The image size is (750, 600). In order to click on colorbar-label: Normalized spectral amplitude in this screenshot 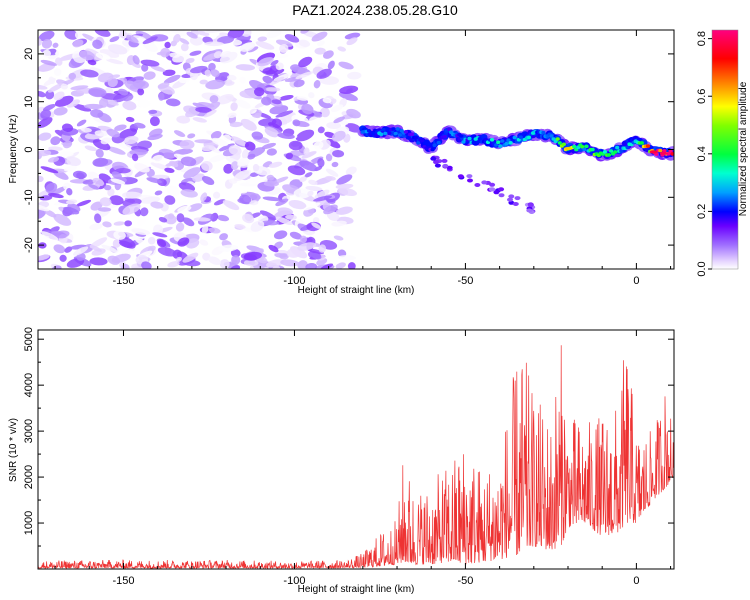, I will do `click(743, 148)`.